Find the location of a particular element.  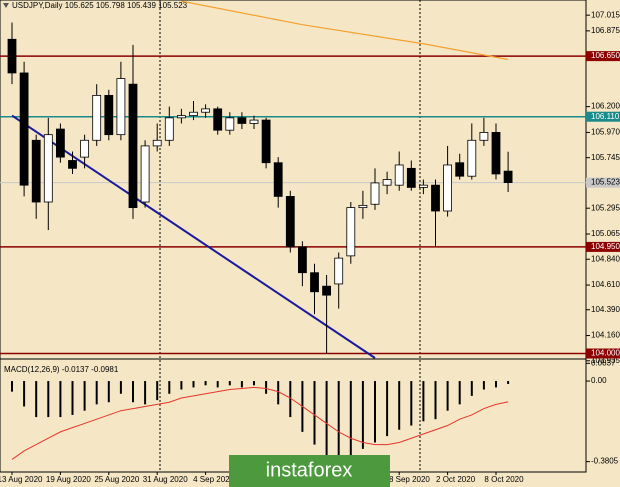

y-tick-label: 107.015 is located at coordinates (605, 14).